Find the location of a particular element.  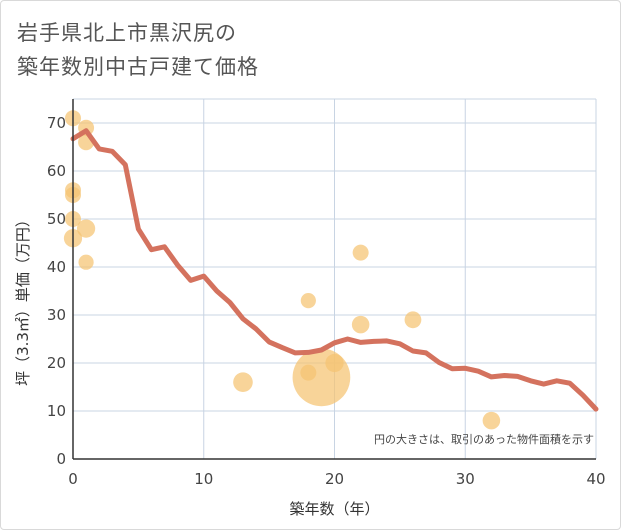

x-tick-label: 10 is located at coordinates (203, 479).